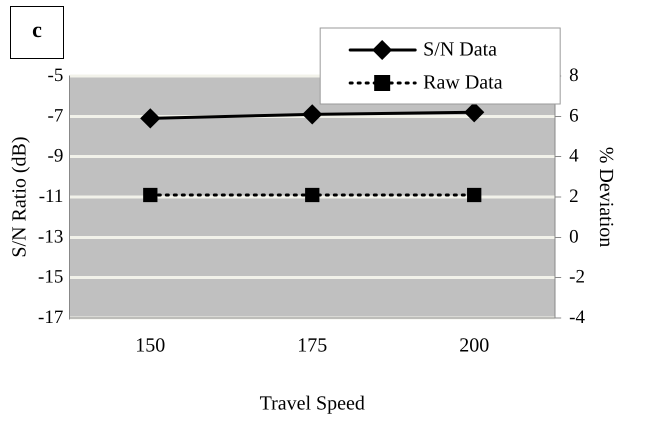  What do you see at coordinates (37, 32) in the screenshot?
I see `text: c` at bounding box center [37, 32].